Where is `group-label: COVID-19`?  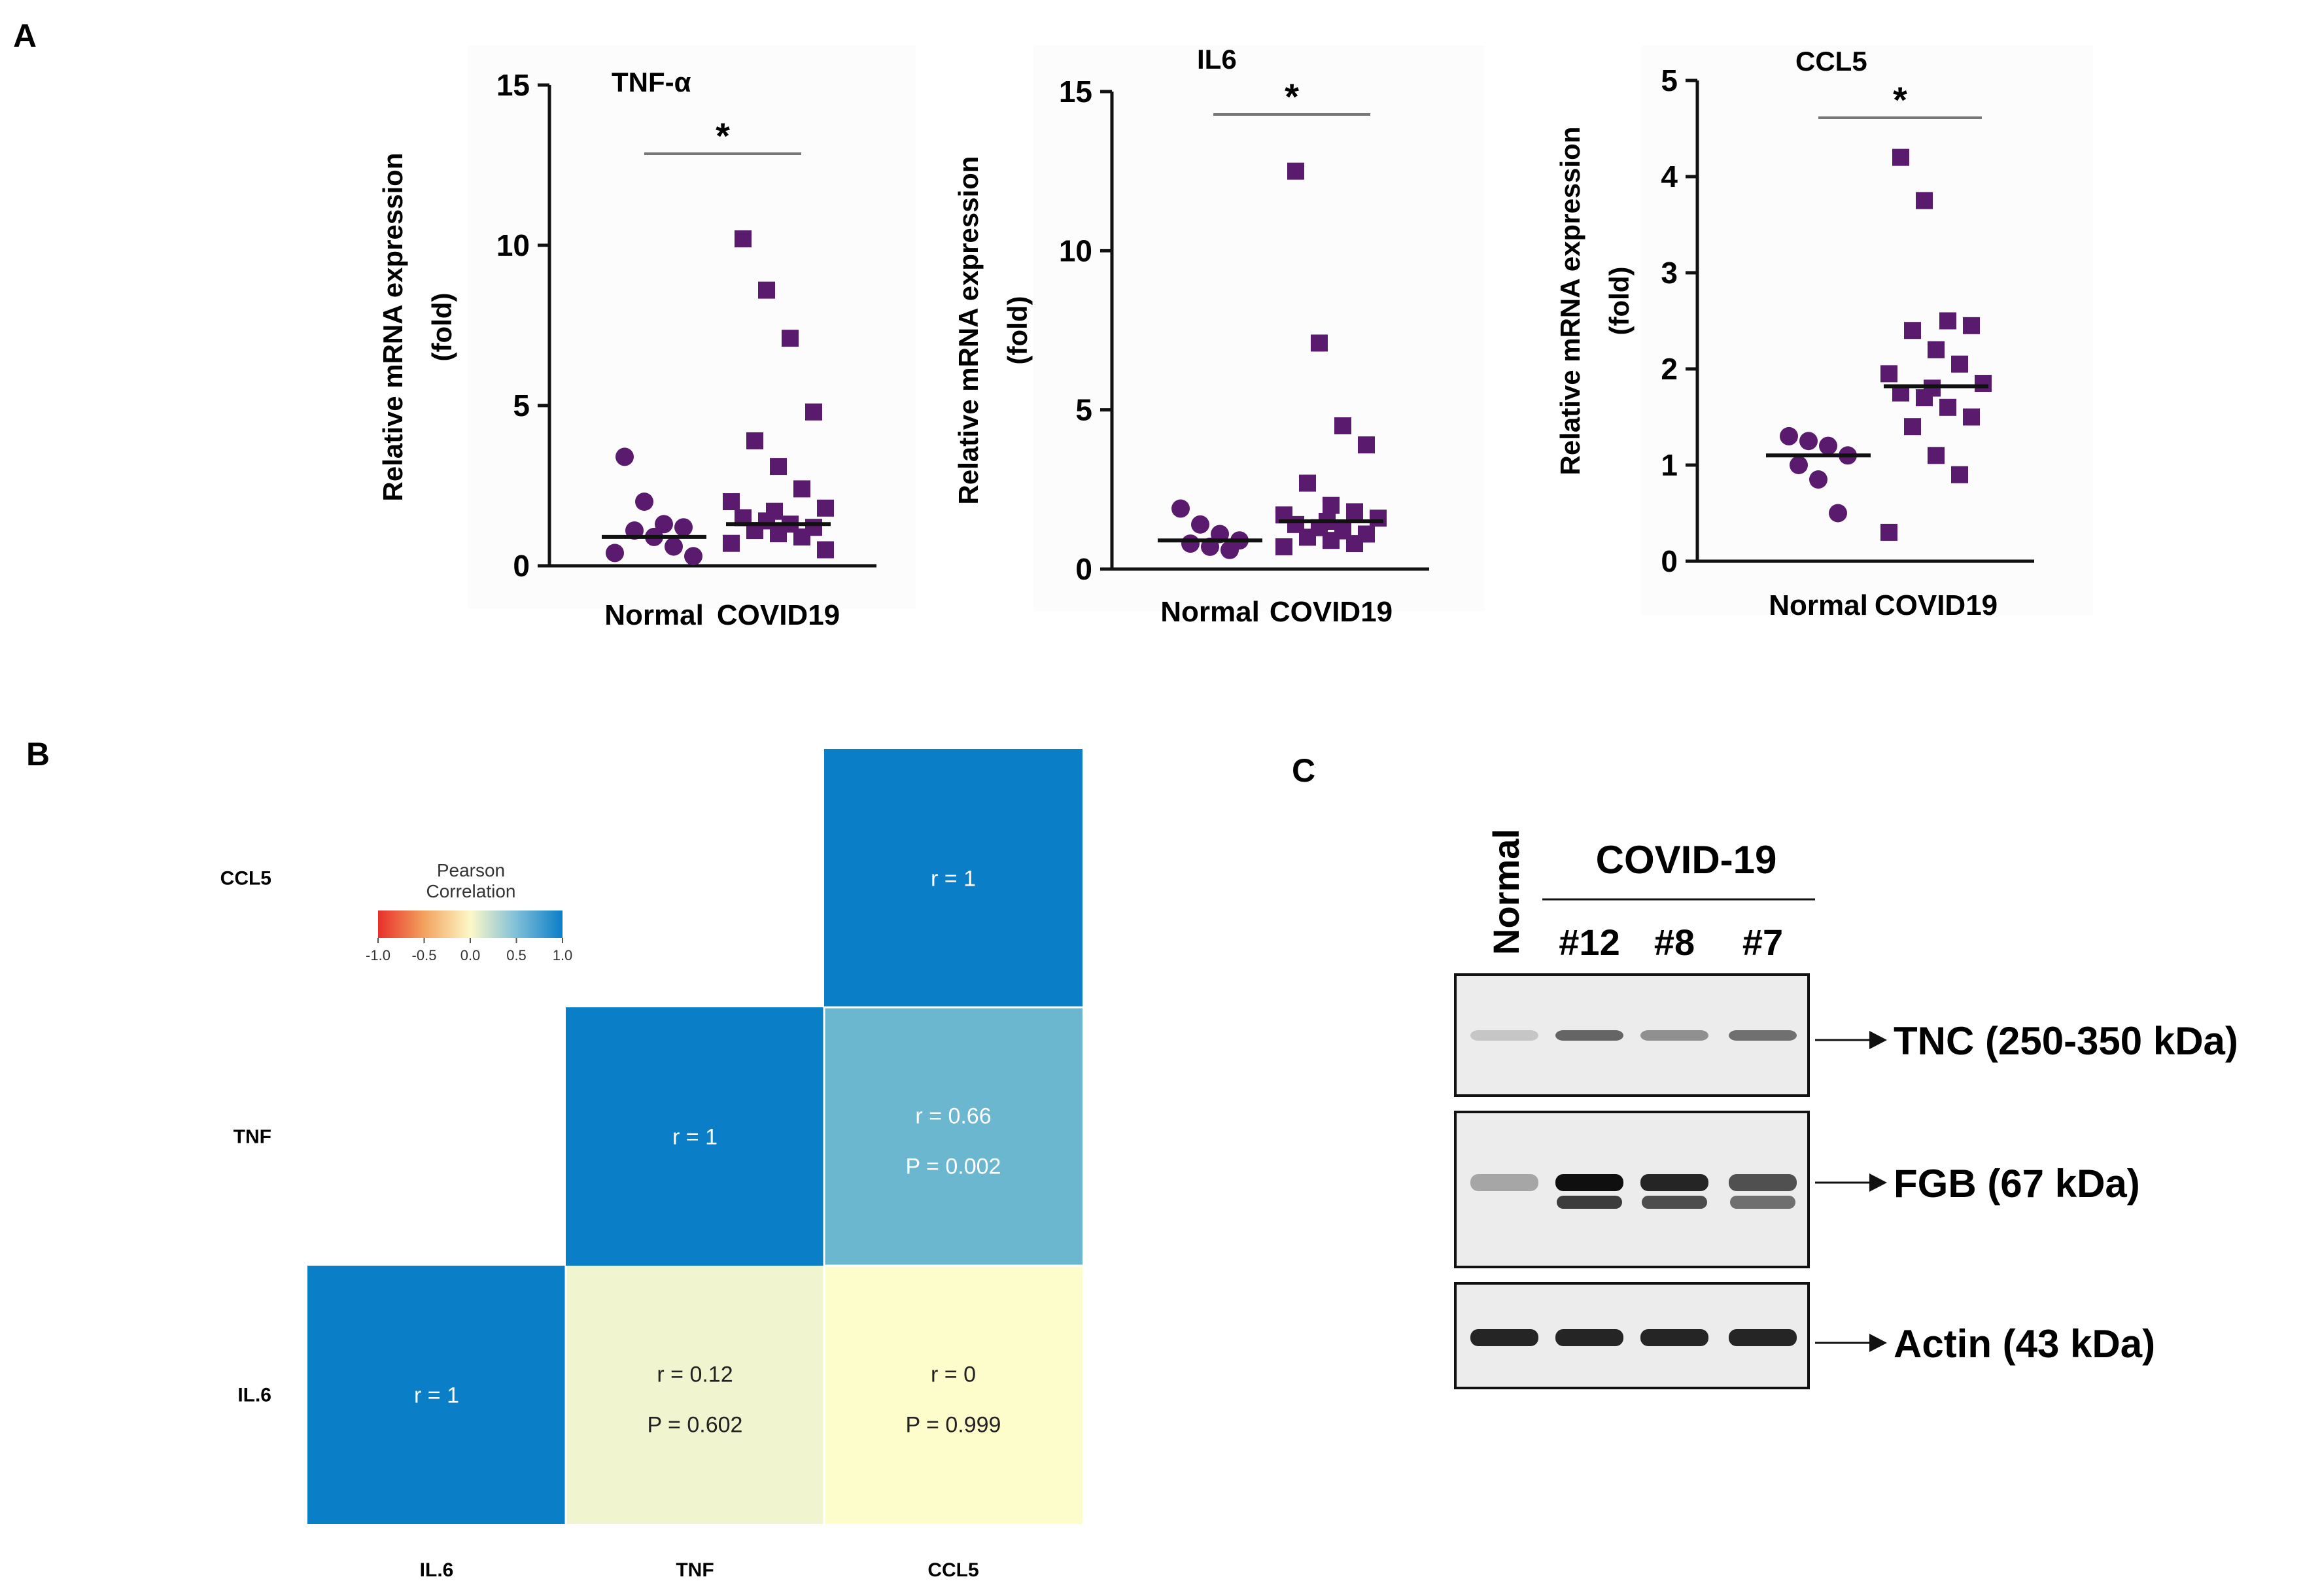 group-label: COVID-19 is located at coordinates (1686, 860).